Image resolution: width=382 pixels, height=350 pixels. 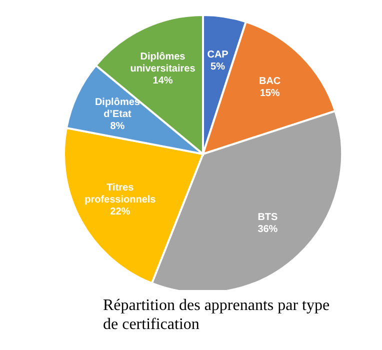 What do you see at coordinates (270, 93) in the screenshot?
I see `data-label: 15%` at bounding box center [270, 93].